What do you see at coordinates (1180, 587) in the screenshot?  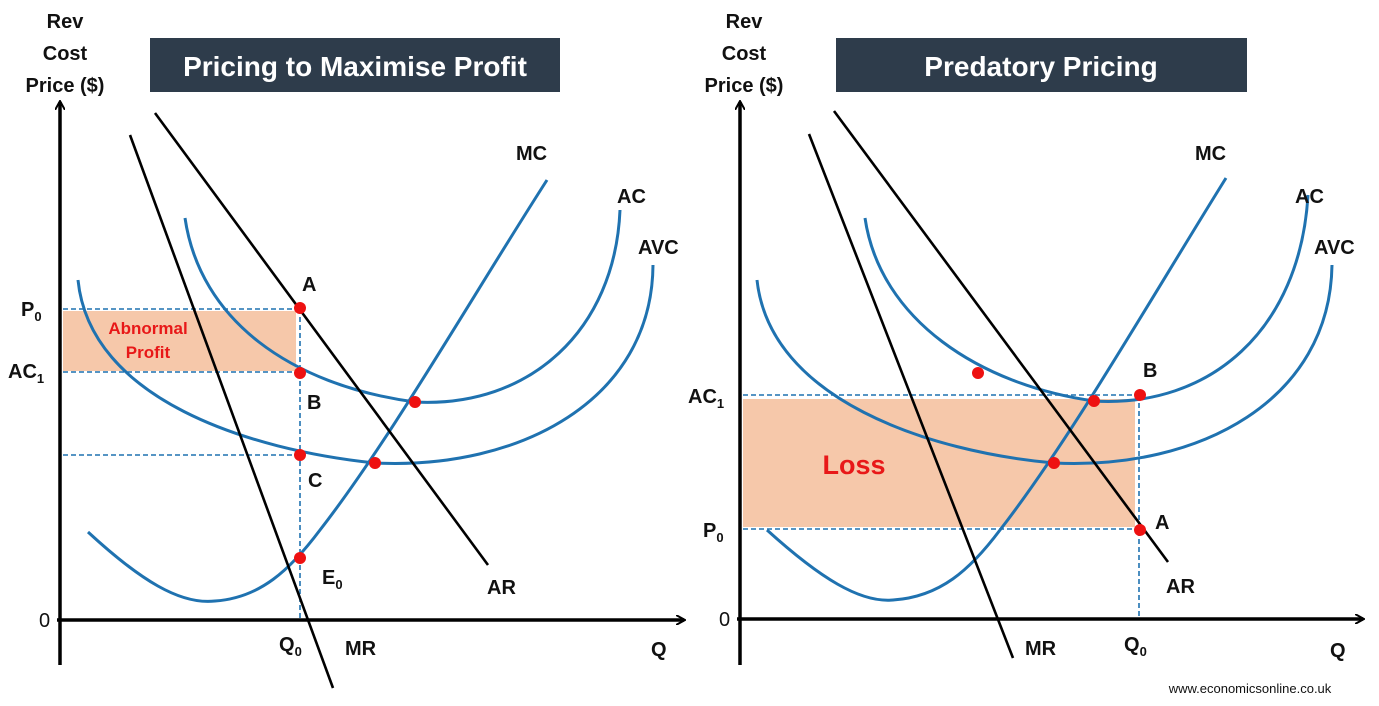 I see `right-label-ar: AR` at bounding box center [1180, 587].